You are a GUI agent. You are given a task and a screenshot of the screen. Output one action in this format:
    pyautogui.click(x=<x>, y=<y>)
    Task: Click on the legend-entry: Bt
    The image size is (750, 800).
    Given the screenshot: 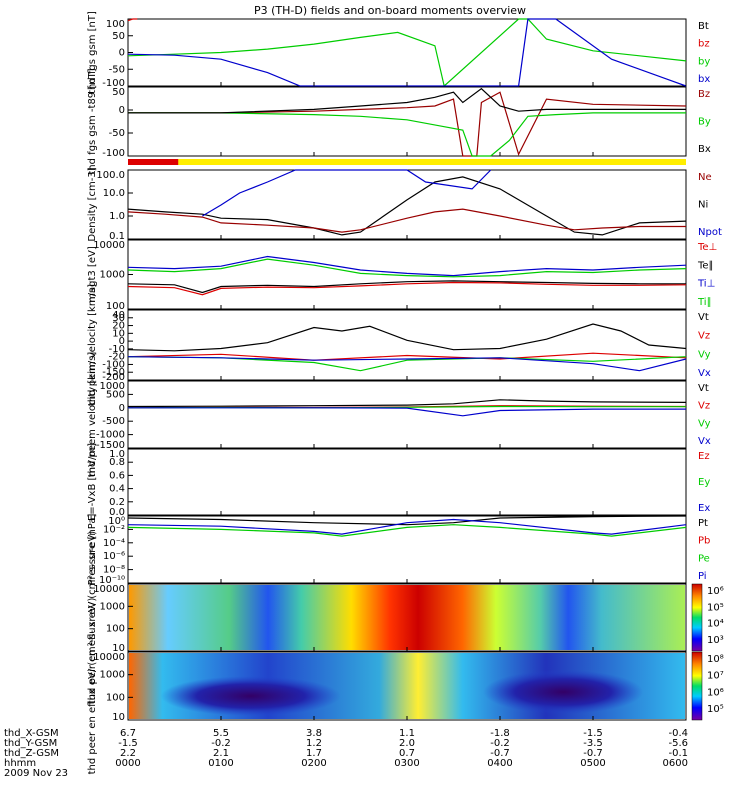 What is the action you would take?
    pyautogui.click(x=703, y=26)
    